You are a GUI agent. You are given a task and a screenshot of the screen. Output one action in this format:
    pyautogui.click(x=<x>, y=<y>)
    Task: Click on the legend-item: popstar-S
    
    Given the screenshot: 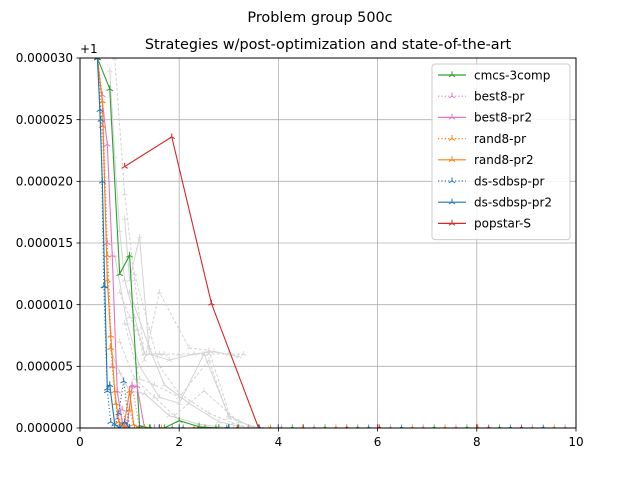 What is the action you would take?
    pyautogui.click(x=484, y=224)
    